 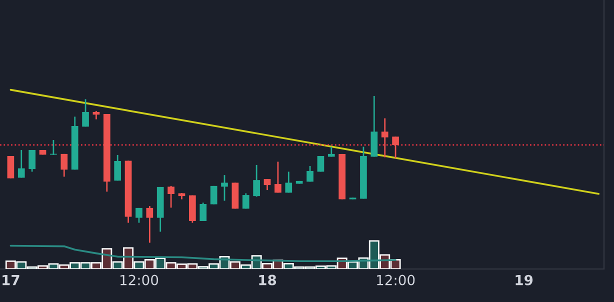 What do you see at coordinates (524, 280) in the screenshot?
I see `x-tick-label: 19` at bounding box center [524, 280].